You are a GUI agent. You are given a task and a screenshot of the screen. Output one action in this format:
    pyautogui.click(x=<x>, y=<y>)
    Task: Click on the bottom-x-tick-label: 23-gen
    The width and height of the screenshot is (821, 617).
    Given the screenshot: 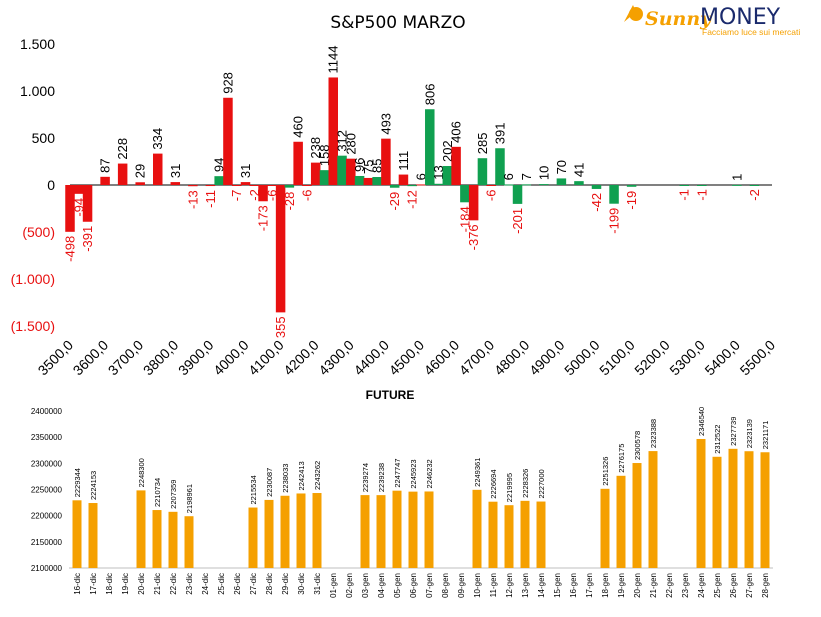 What is the action you would take?
    pyautogui.click(x=685, y=585)
    